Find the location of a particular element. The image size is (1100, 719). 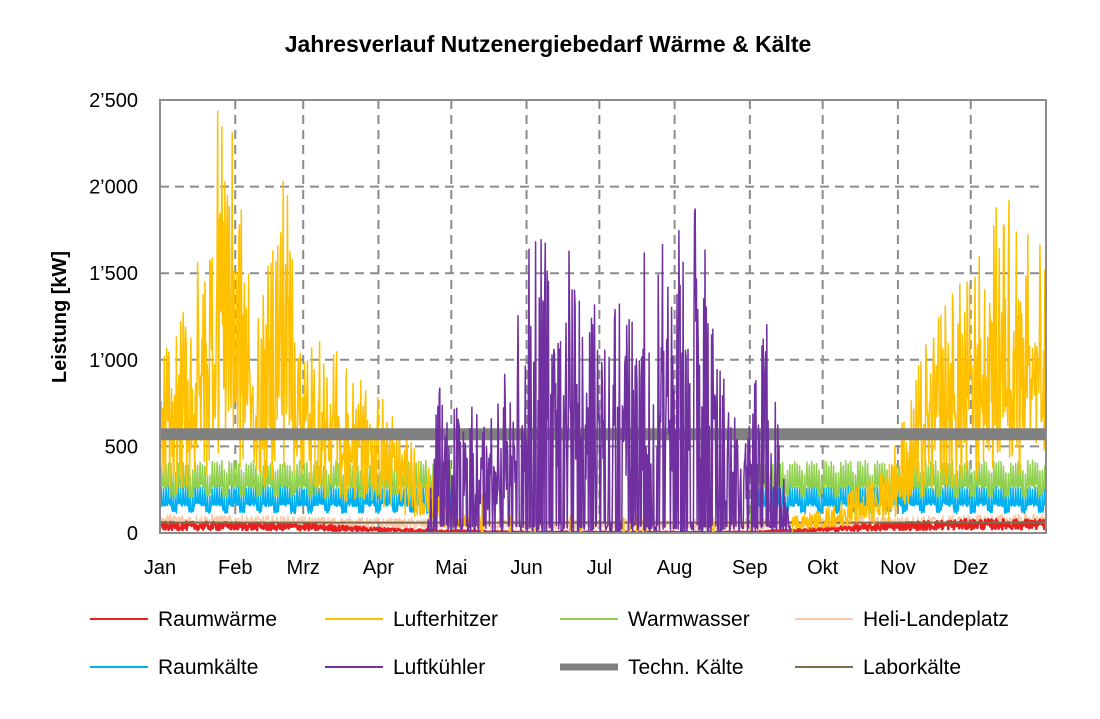

legend-item: Luftkühler is located at coordinates (405, 667).